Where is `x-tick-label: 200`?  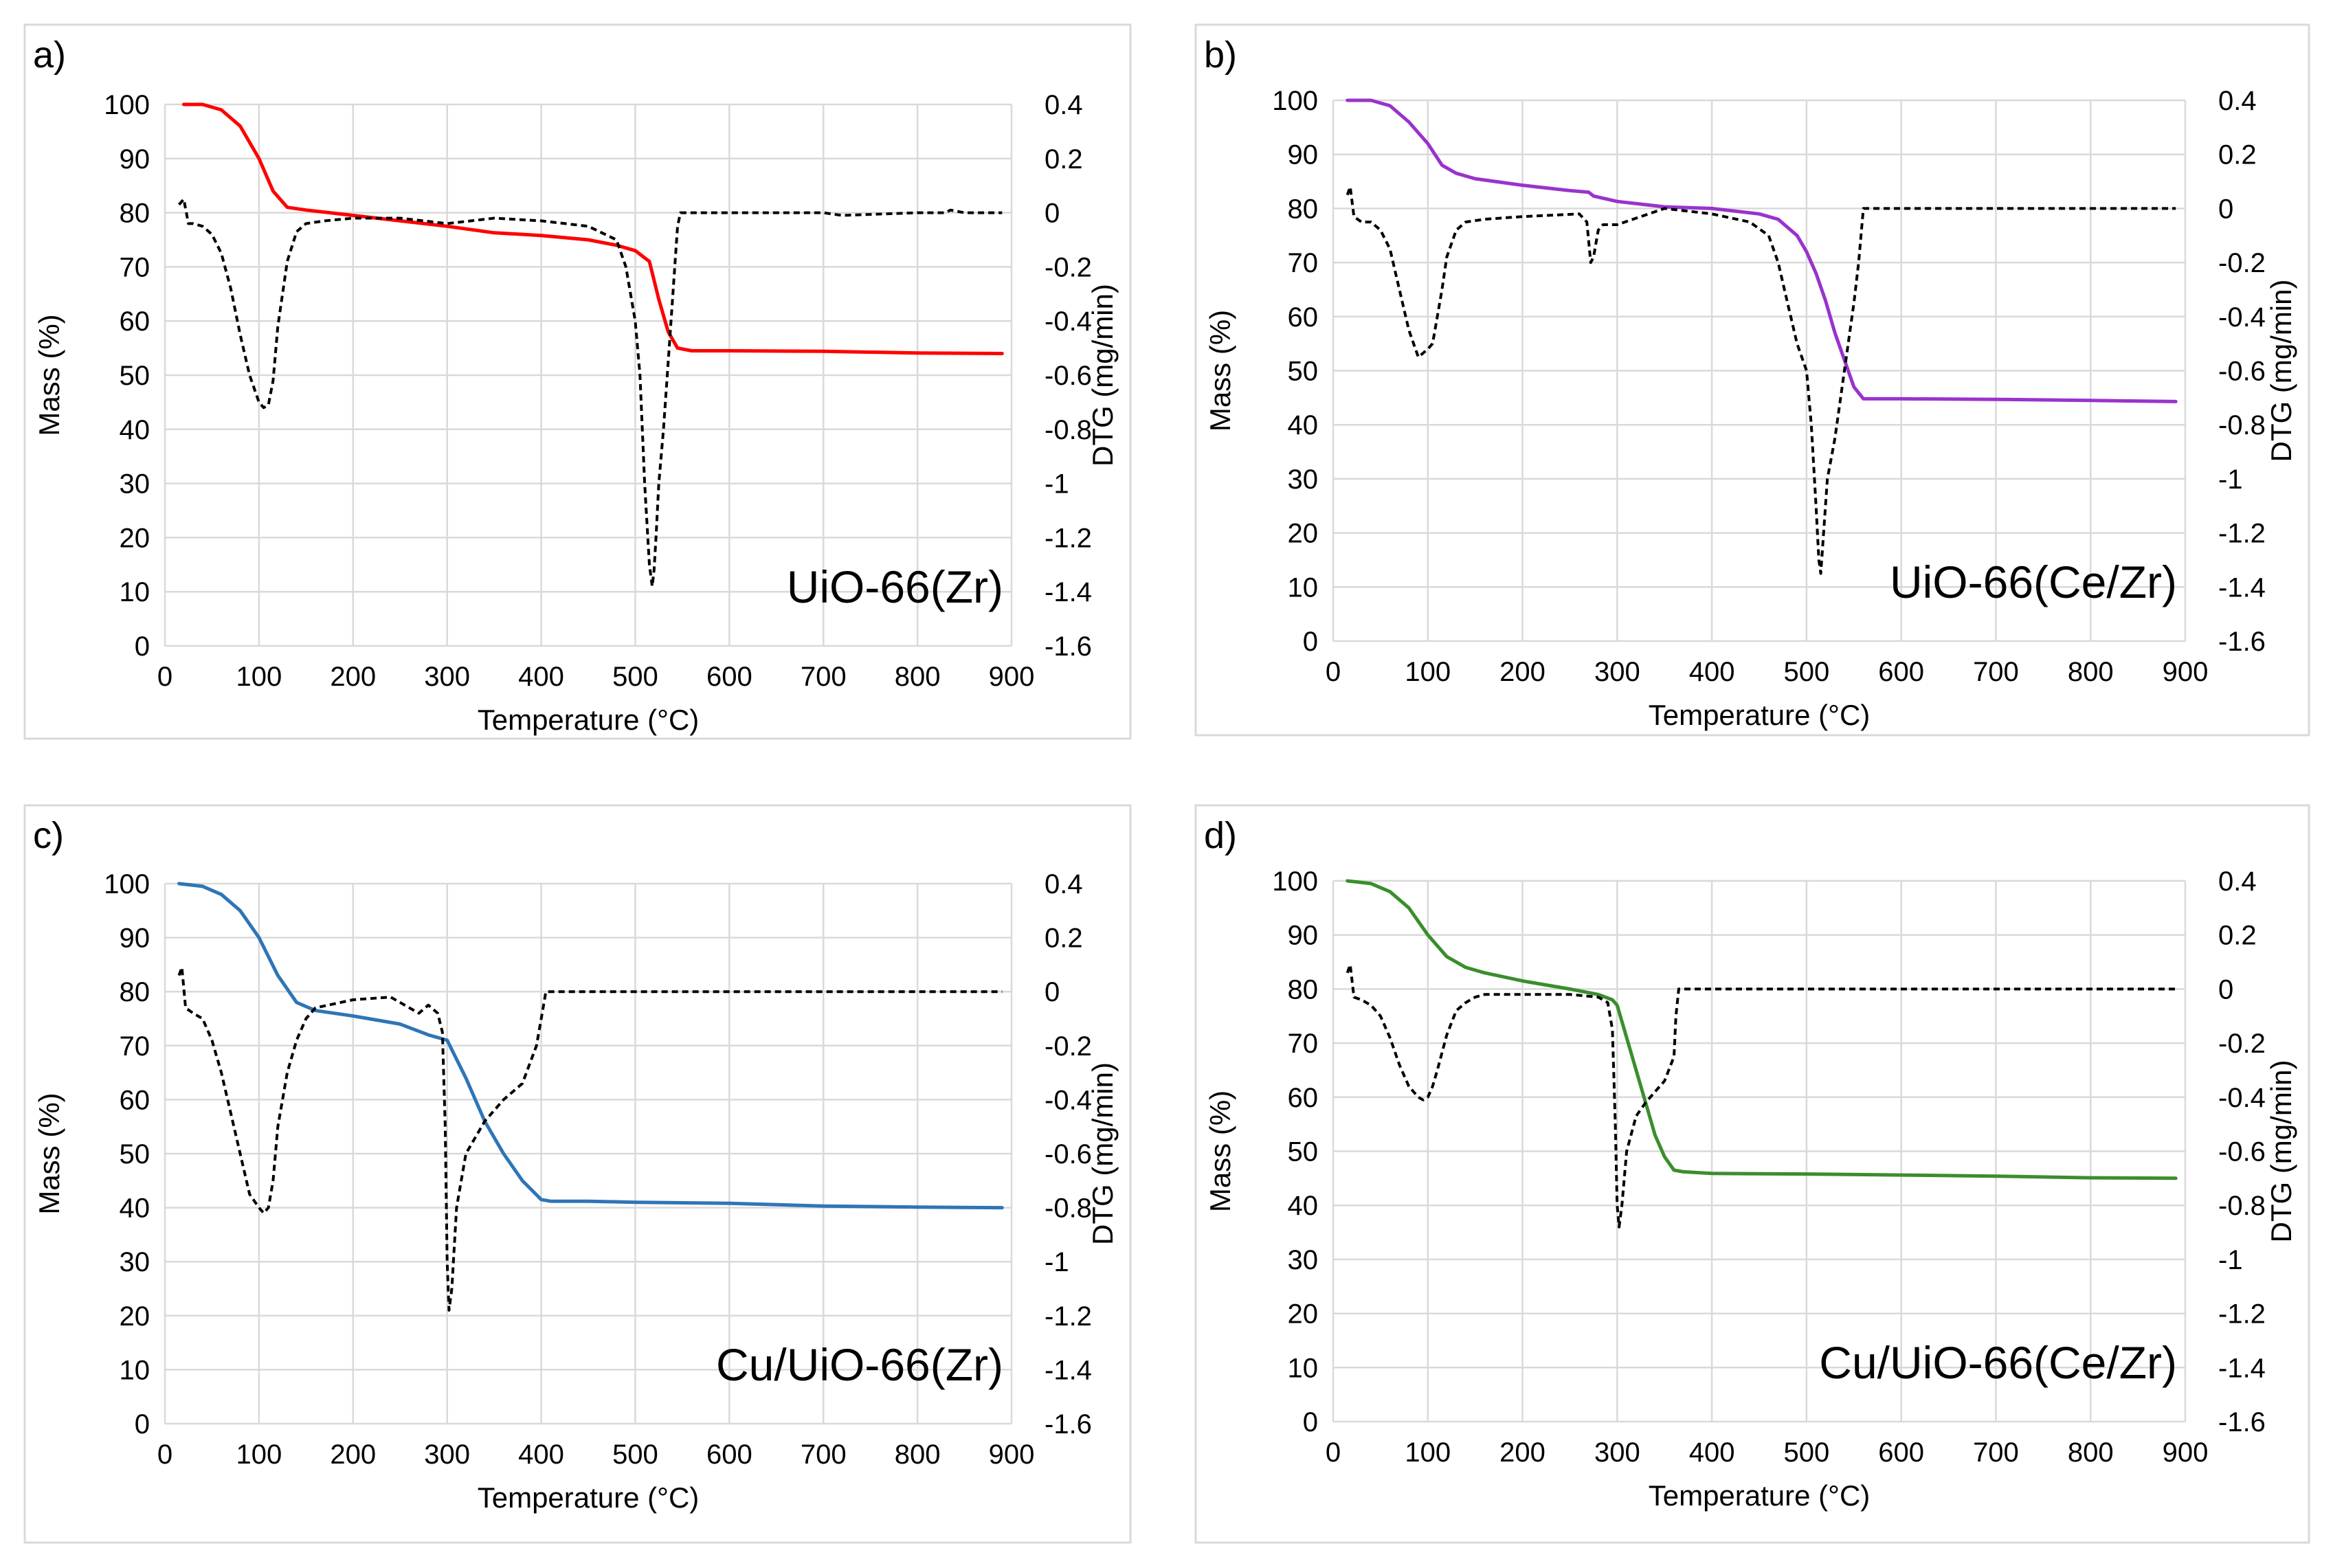 x-tick-label: 200 is located at coordinates (1522, 672).